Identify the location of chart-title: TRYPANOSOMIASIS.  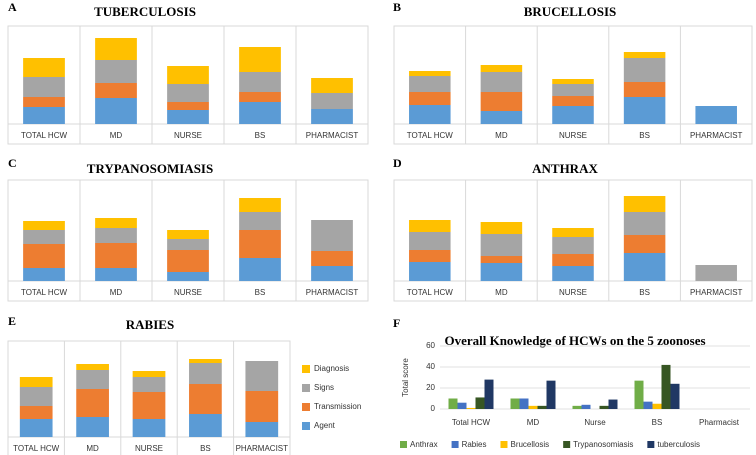
(150, 168).